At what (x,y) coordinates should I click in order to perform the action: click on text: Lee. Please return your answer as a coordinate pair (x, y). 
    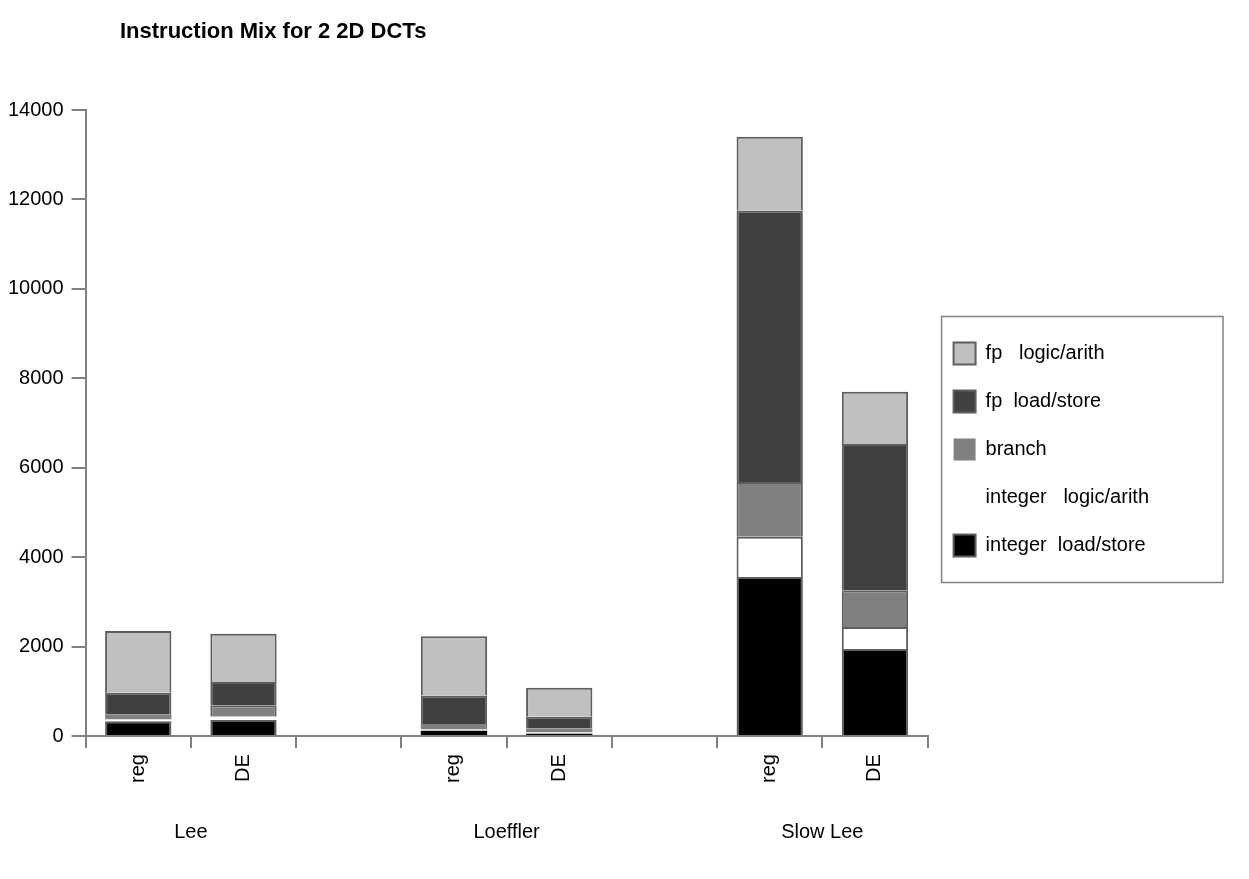
    Looking at the image, I should click on (191, 831).